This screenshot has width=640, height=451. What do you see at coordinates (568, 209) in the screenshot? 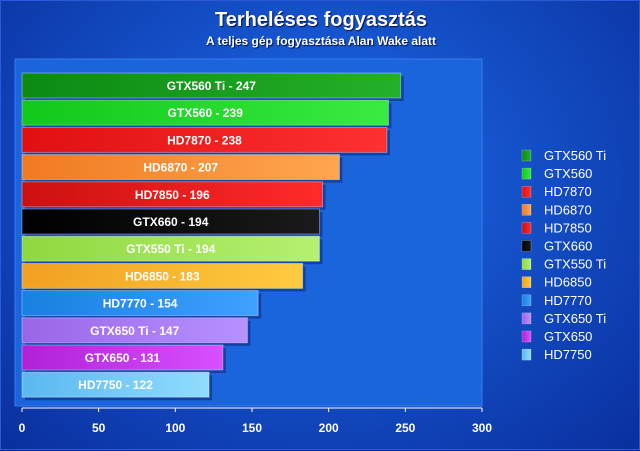
I see `legend-label-hd6870: HD6870` at bounding box center [568, 209].